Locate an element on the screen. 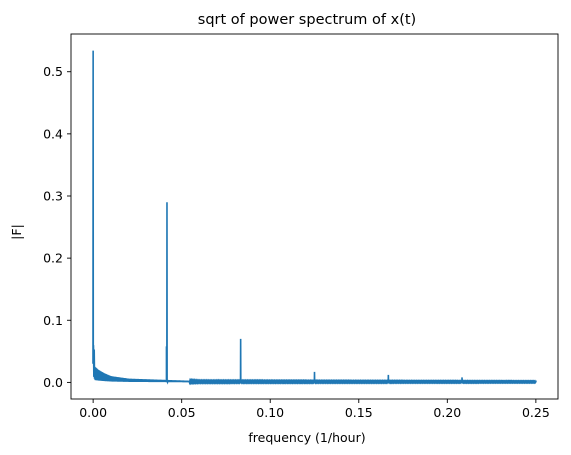 This screenshot has height=455, width=571. y-tick-label: 0.4 is located at coordinates (53, 133).